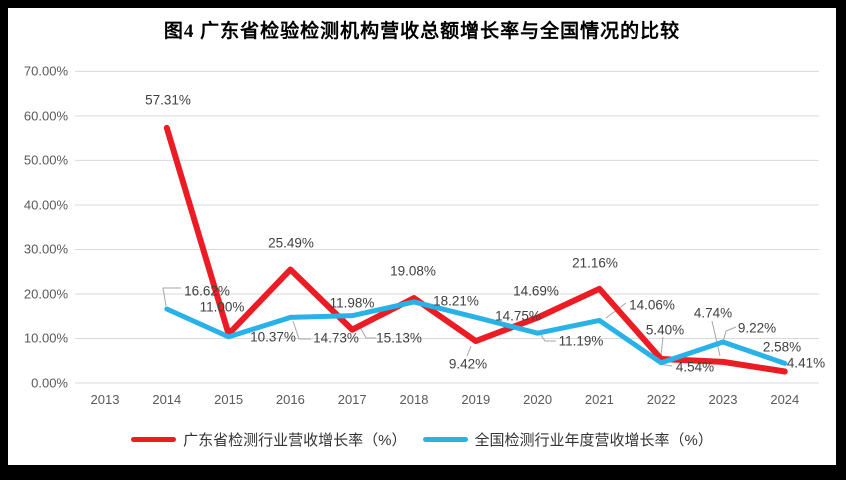  What do you see at coordinates (595, 263) in the screenshot?
I see `data-label-2021-guangdong: 21.16%` at bounding box center [595, 263].